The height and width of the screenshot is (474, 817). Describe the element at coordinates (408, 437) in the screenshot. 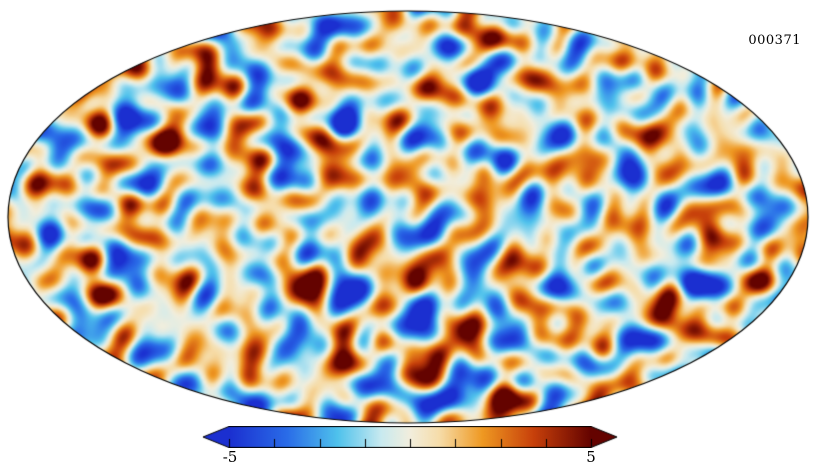

I see `colorbar-canvas` at that location.